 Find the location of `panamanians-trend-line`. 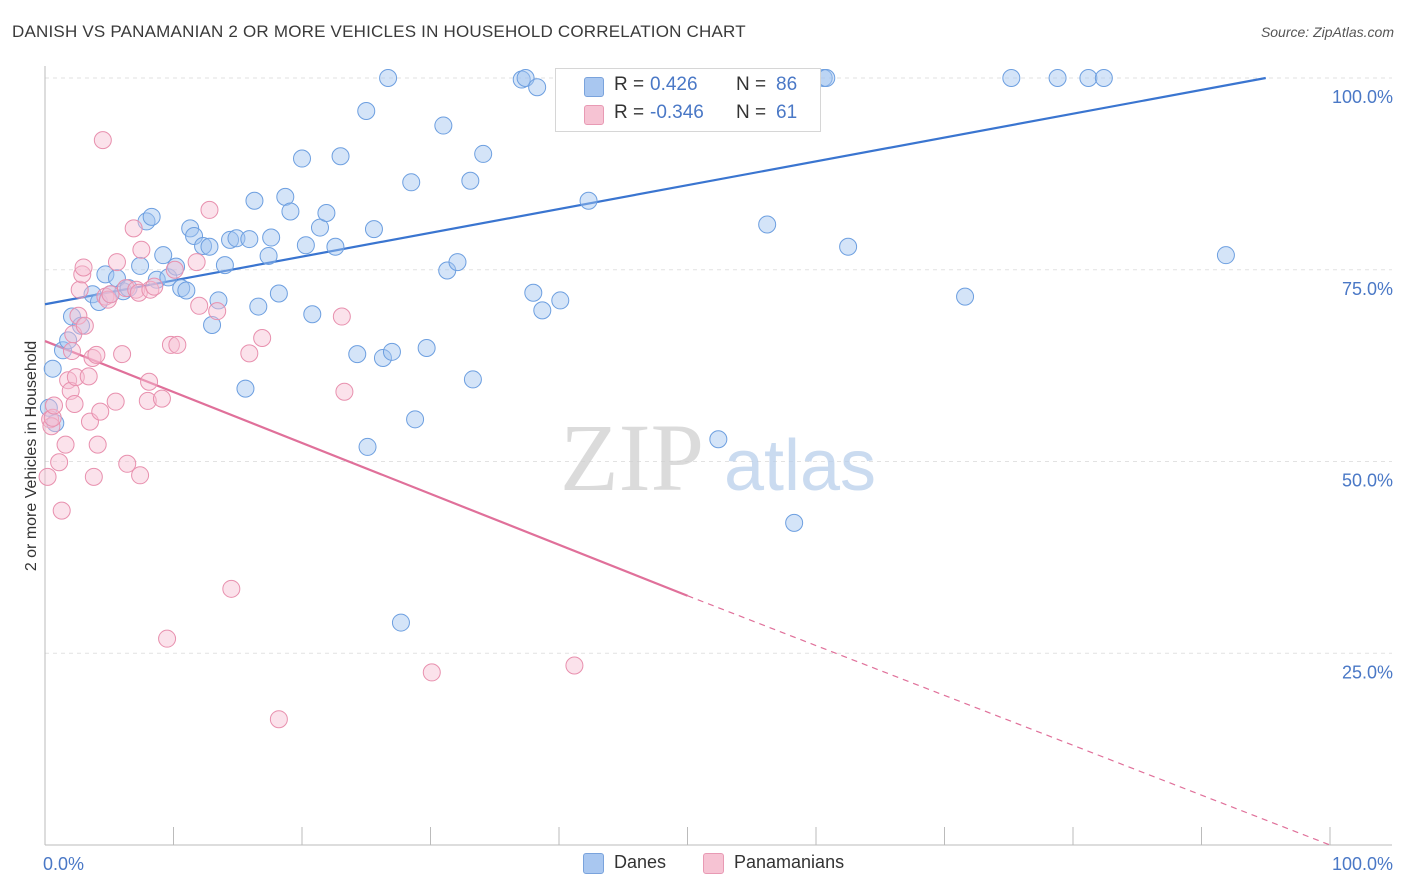

panamanians-trend-line is located at coordinates (366, 468).